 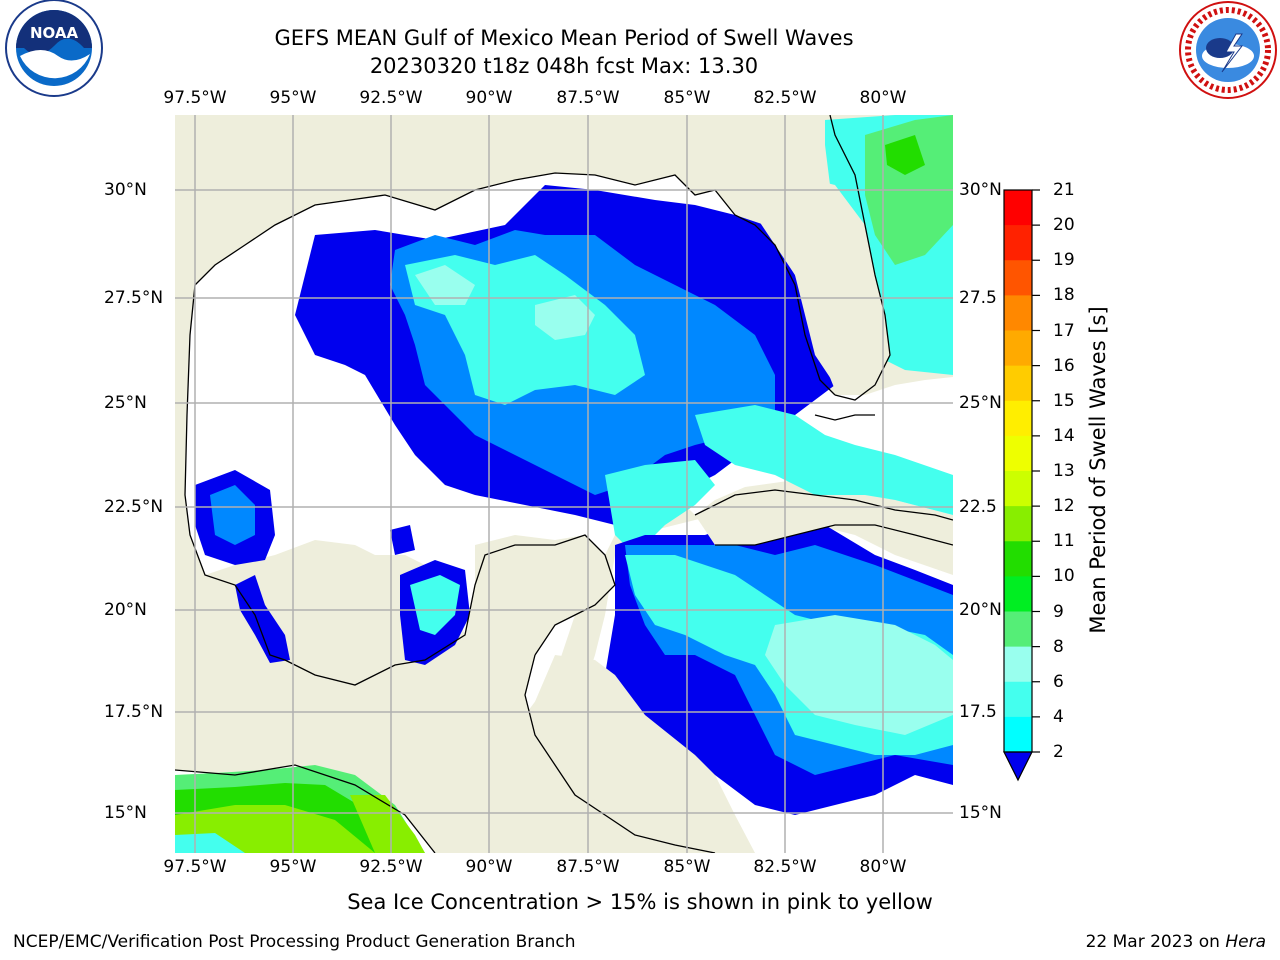 What do you see at coordinates (125, 190) in the screenshot?
I see `lat-tick-left: 30°N` at bounding box center [125, 190].